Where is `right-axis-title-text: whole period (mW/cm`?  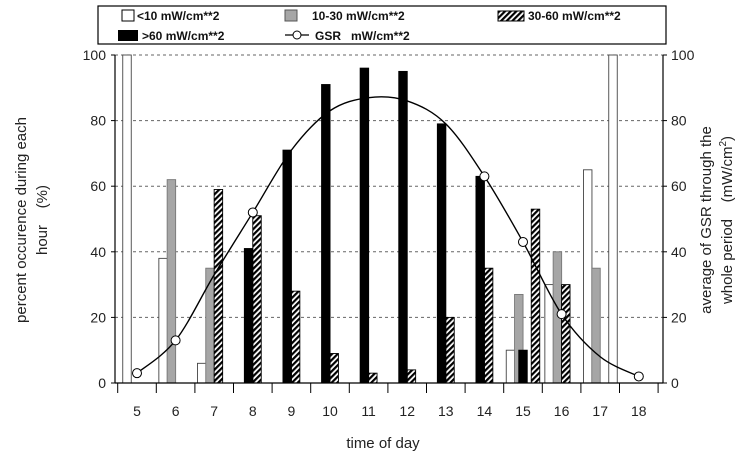
right-axis-title-text: whole period (mW/cm is located at coordinates (727, 226).